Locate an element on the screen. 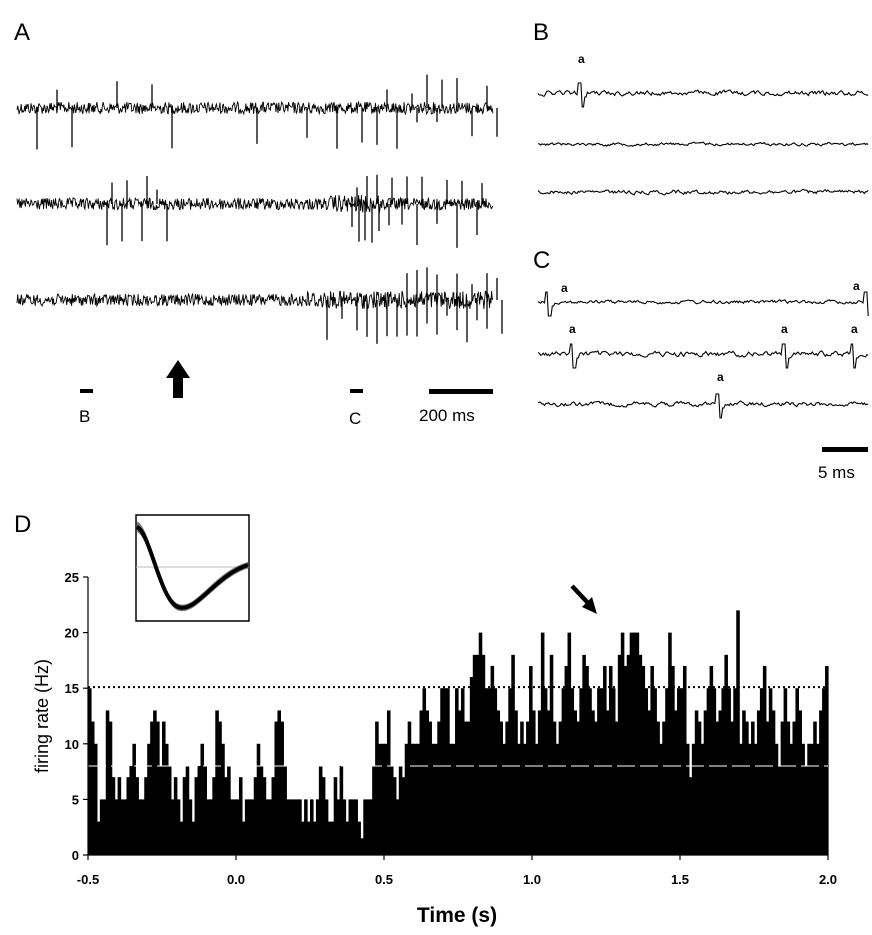 This screenshot has width=872, height=935. y-axis-label: firing rate (Hz) is located at coordinates (42, 716).